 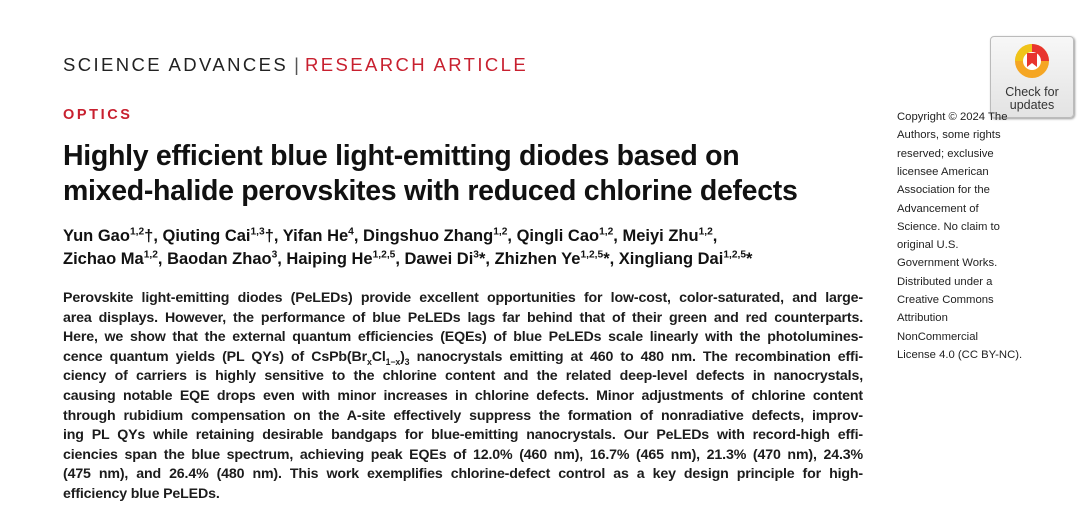 I want to click on copyright-line: Copyright © 2024 The, so click(x=952, y=117).